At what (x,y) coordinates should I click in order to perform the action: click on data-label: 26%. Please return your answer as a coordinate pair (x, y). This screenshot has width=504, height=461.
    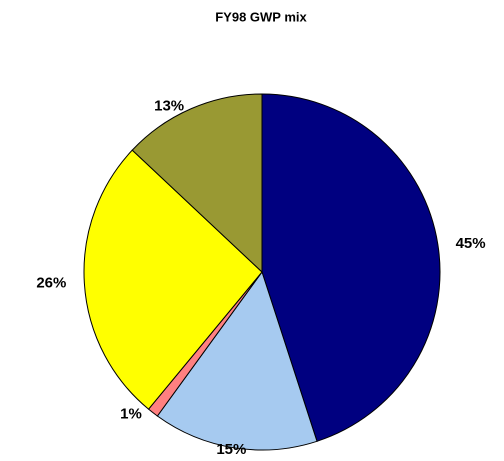
    Looking at the image, I should click on (51, 282).